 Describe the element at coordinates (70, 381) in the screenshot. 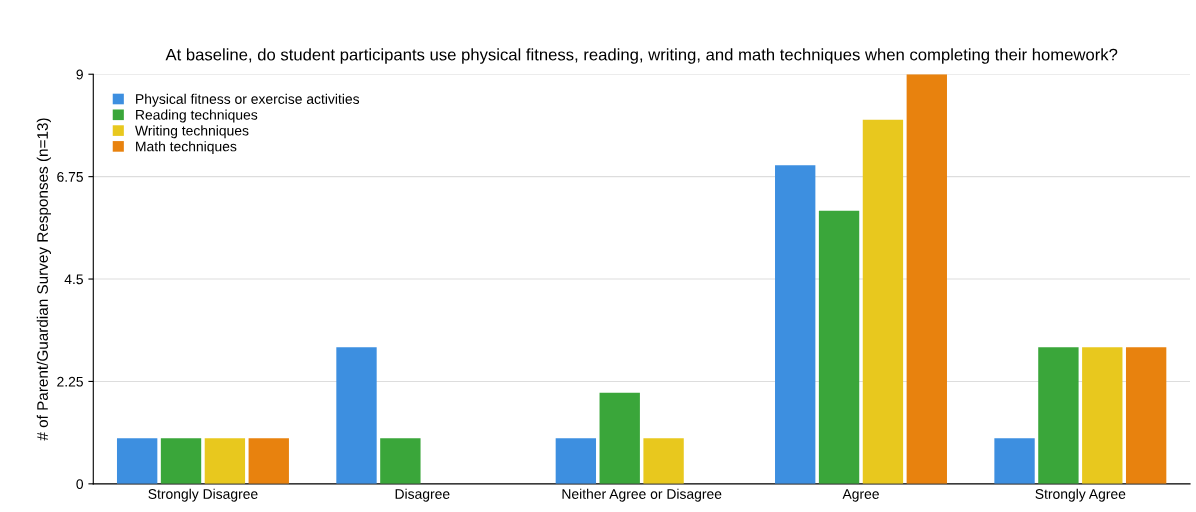

I see `y-tick-label: 2.25` at that location.